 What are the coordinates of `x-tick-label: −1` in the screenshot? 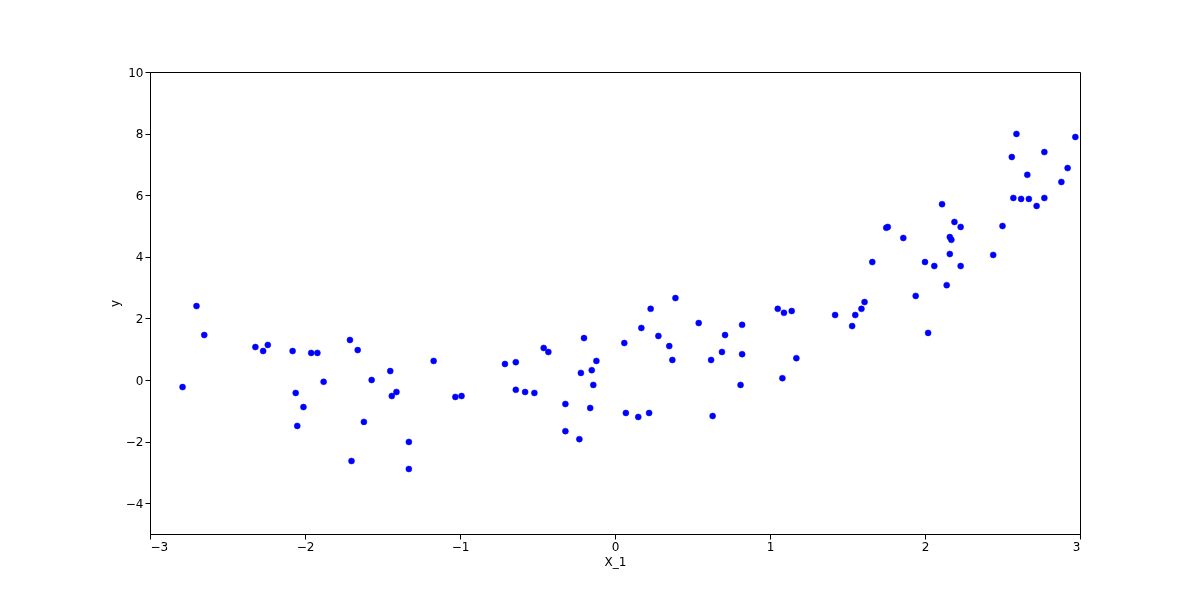 It's located at (460, 546).